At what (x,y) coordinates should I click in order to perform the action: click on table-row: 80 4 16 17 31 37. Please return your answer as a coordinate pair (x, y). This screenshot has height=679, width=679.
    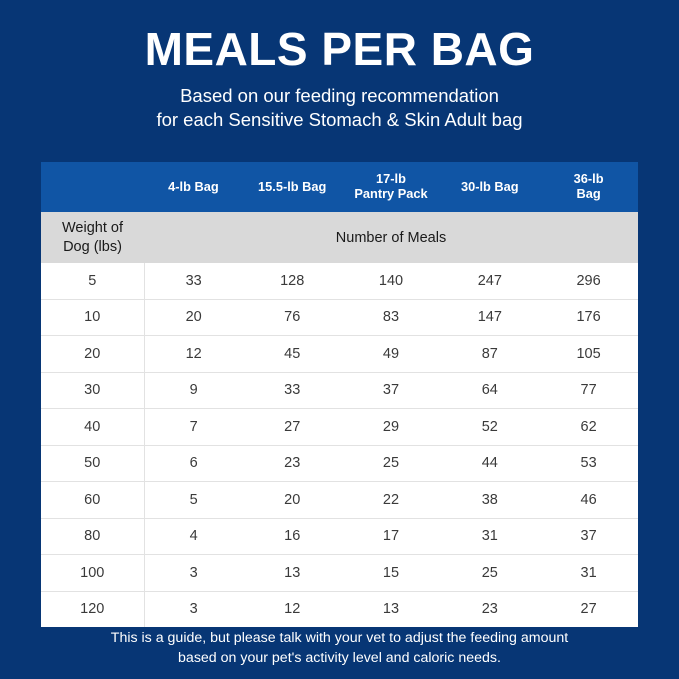
    Looking at the image, I should click on (339, 536).